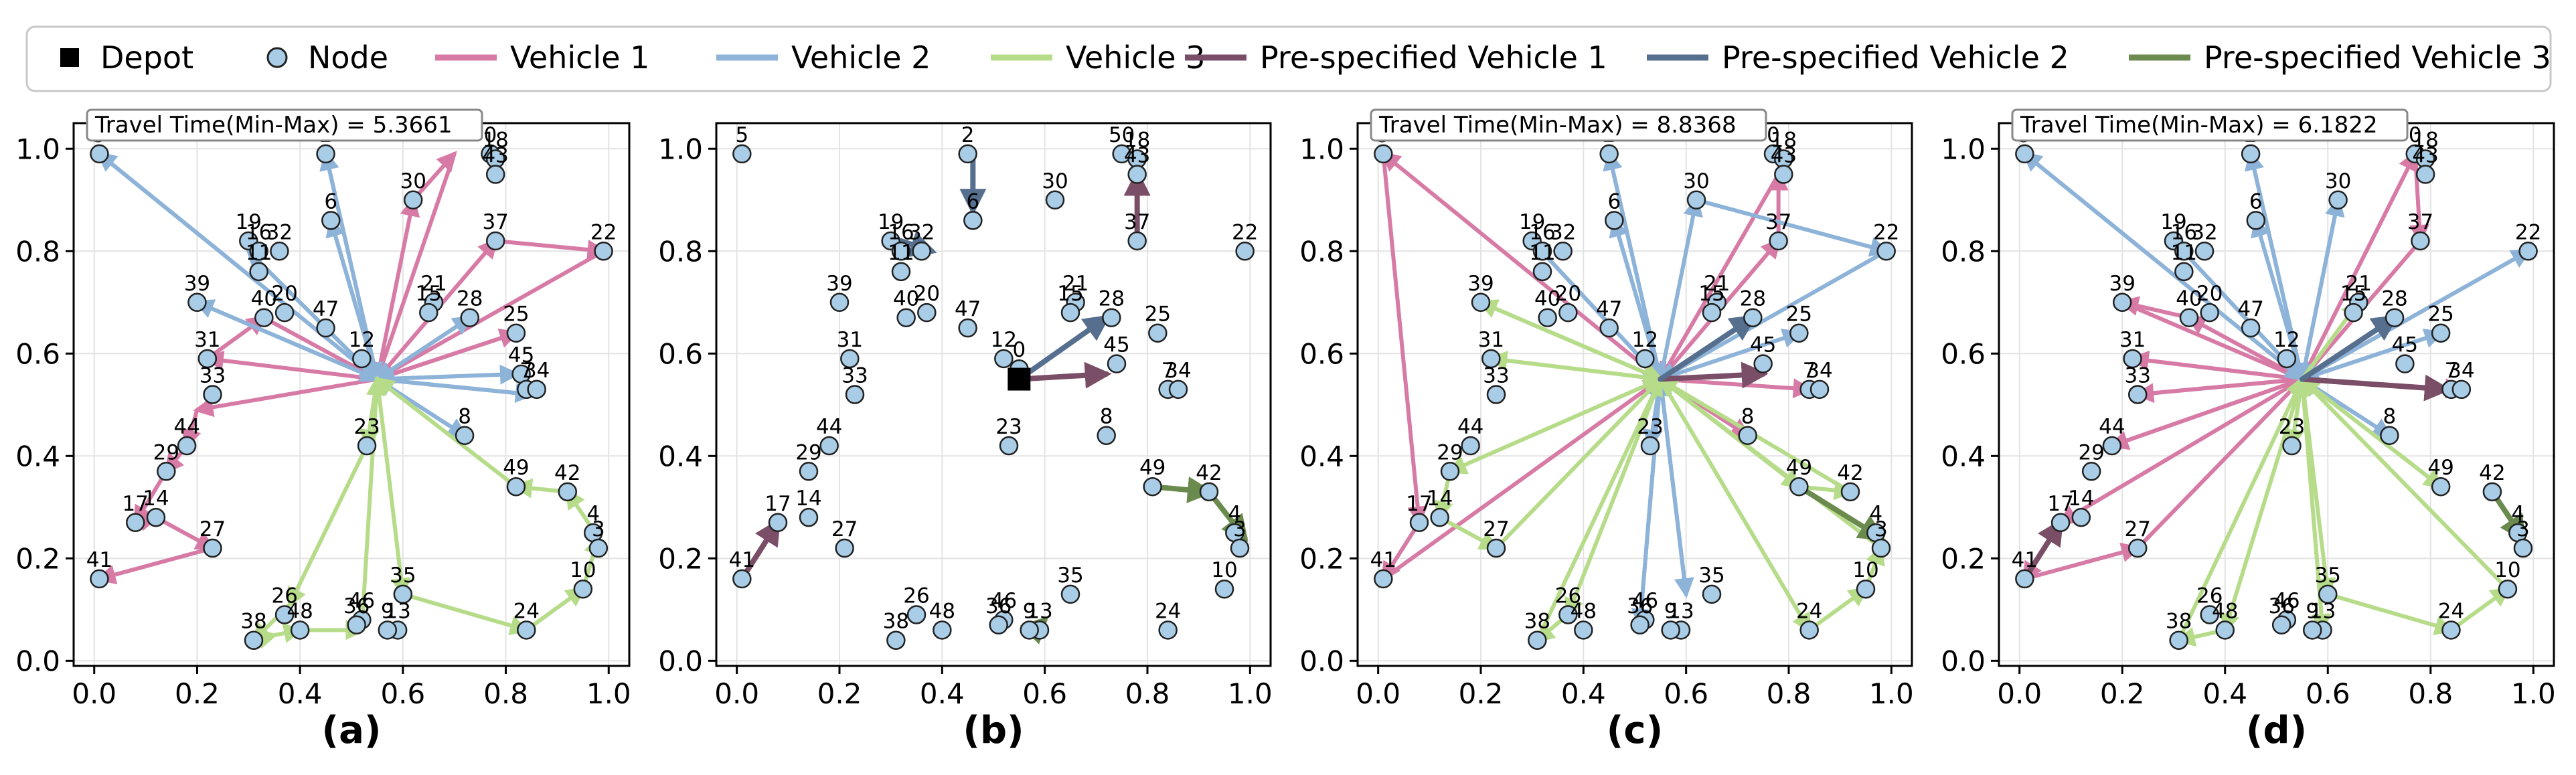 This screenshot has height=775, width=2576. Describe the element at coordinates (2256, 201) in the screenshot. I see `node-label: 6` at that location.